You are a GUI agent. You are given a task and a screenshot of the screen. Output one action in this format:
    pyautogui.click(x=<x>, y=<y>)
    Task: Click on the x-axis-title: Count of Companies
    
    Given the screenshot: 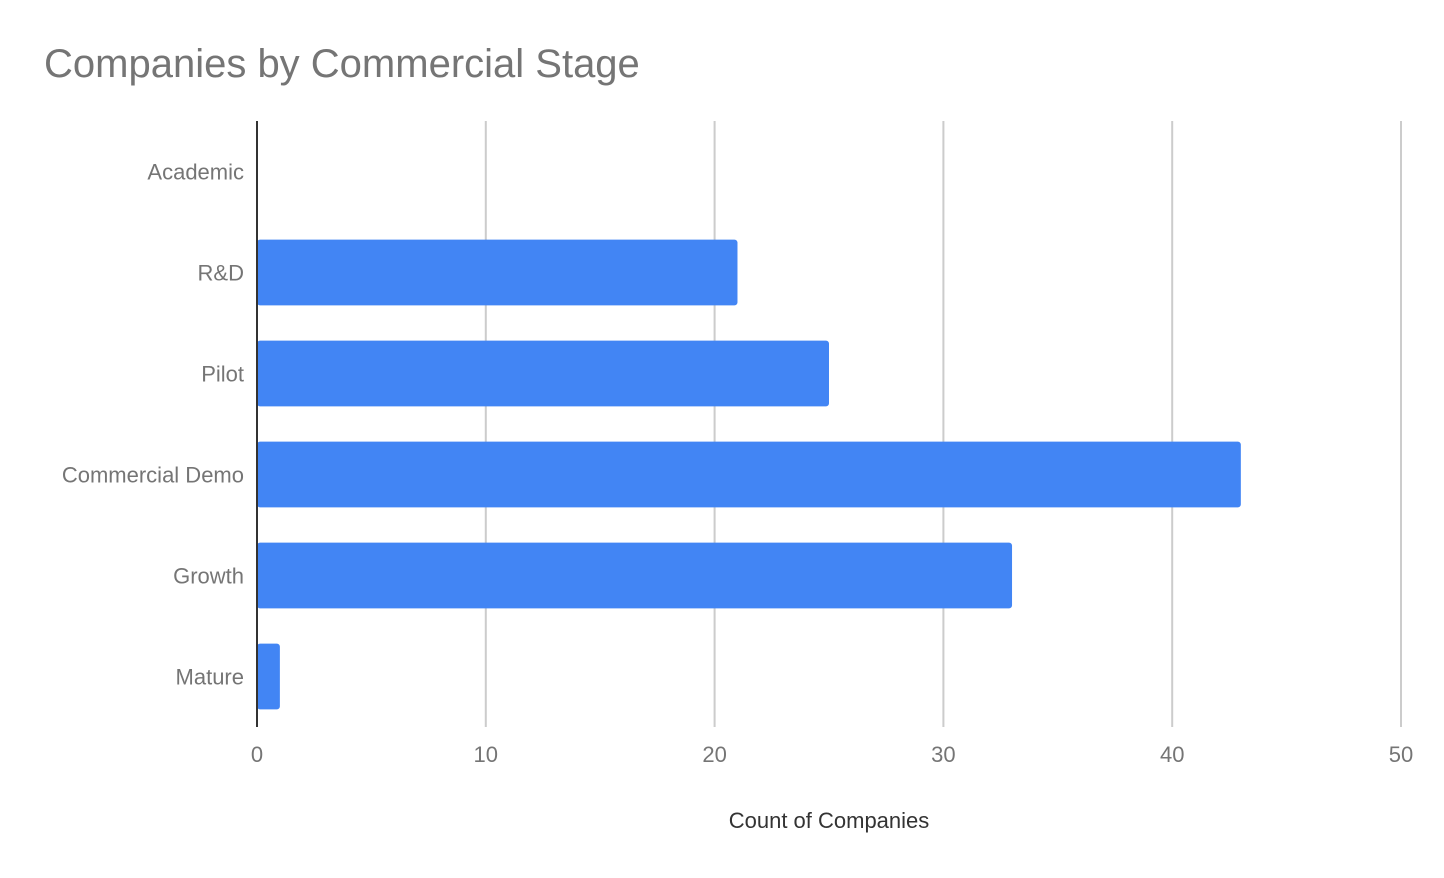 What is the action you would take?
    pyautogui.click(x=829, y=820)
    